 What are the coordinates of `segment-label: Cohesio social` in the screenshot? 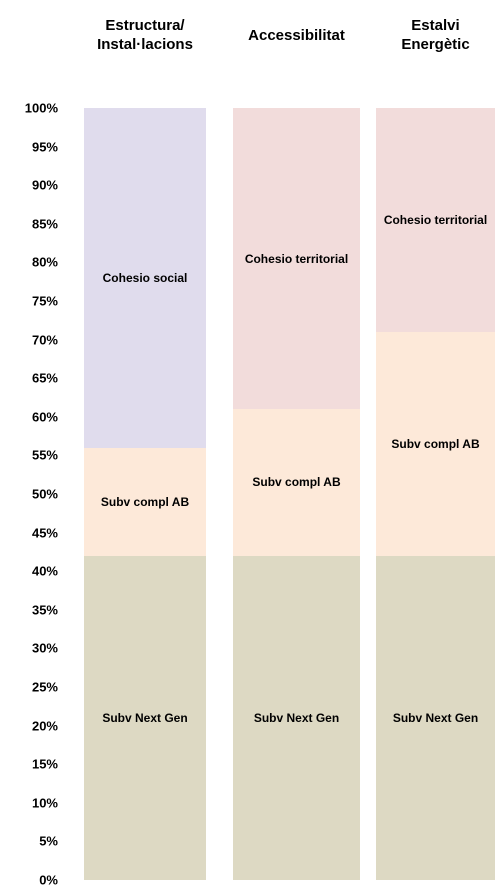 It's located at (145, 277).